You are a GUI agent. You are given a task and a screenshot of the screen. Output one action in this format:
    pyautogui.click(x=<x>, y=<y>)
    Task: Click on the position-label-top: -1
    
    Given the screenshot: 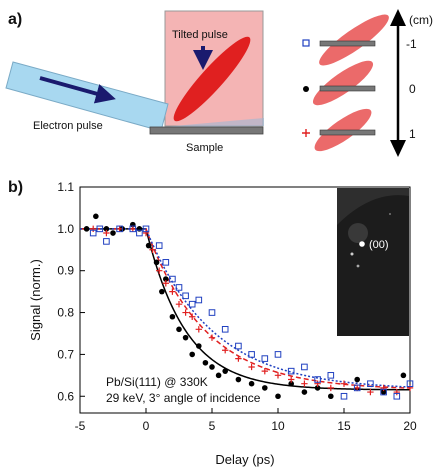 What is the action you would take?
    pyautogui.click(x=411, y=44)
    